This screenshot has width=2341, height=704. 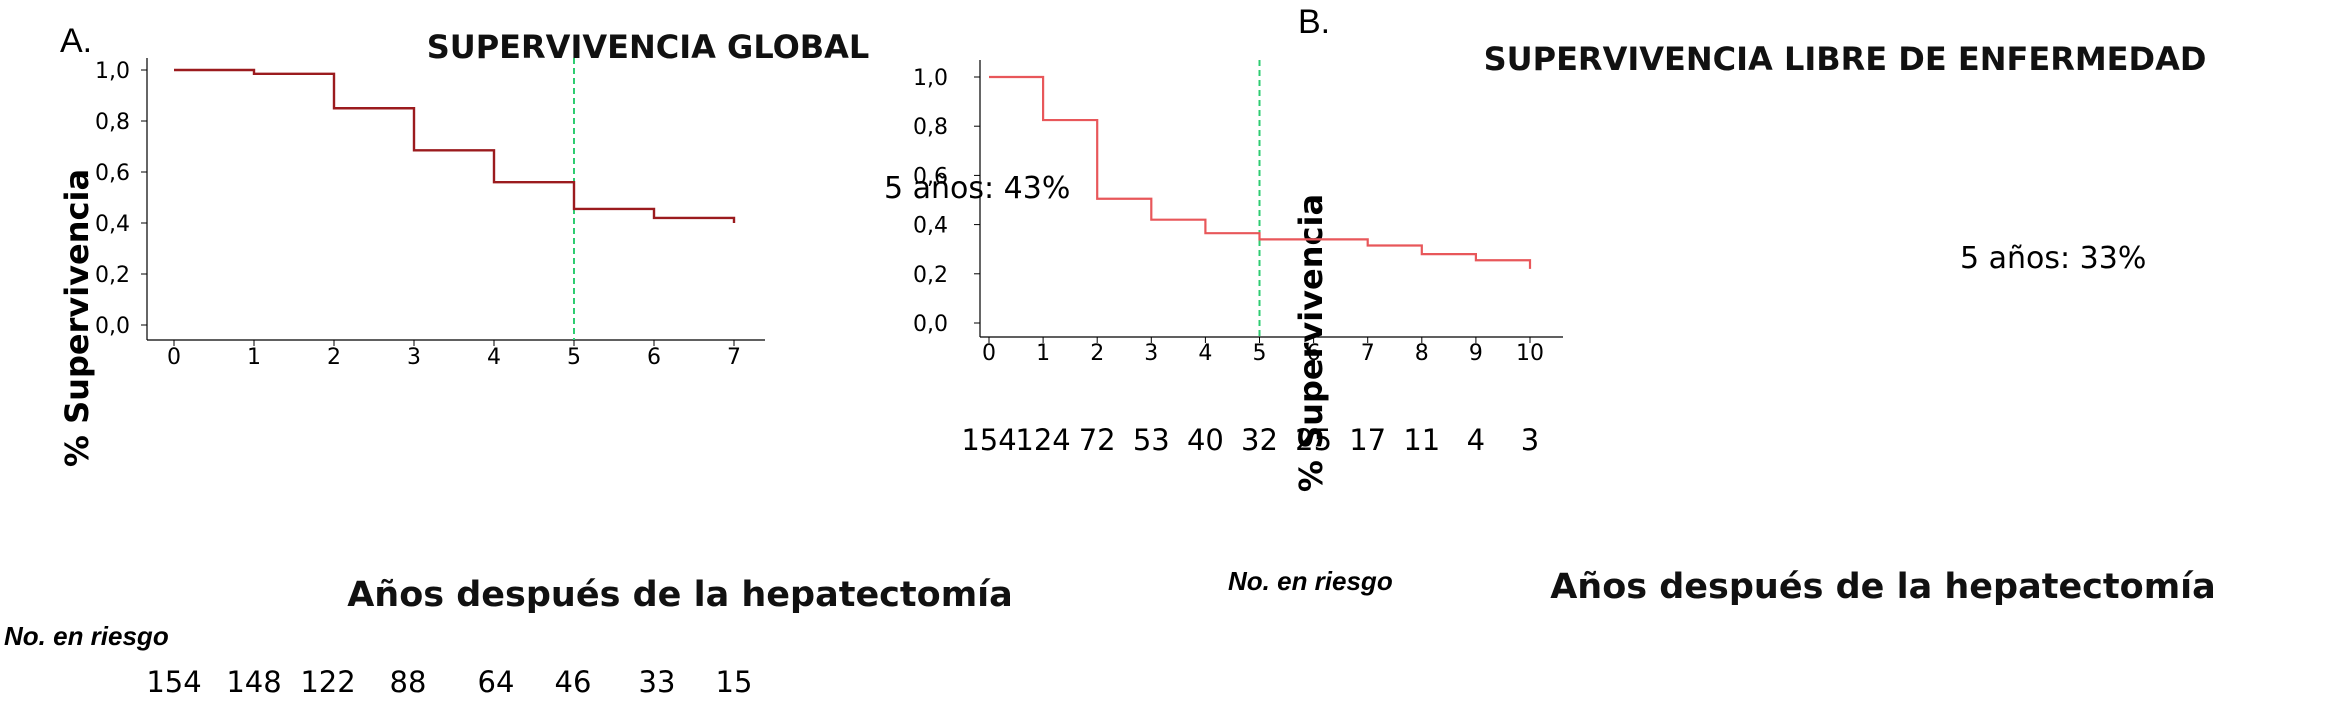 I want to click on panel-b-letter: B., so click(x=1314, y=22).